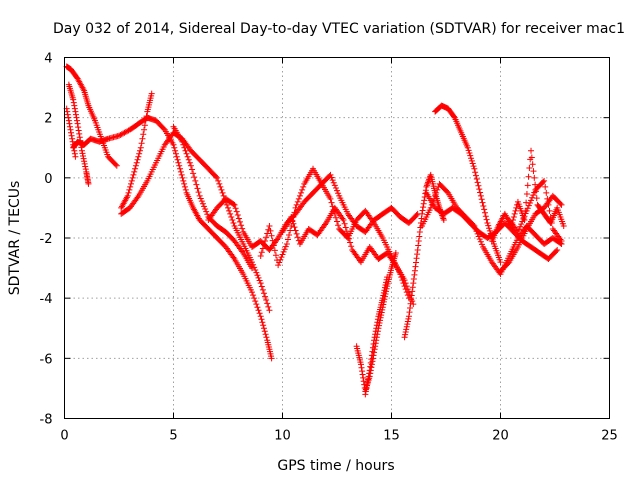 This screenshot has height=480, width=640. I want to click on x-tick-label: 25, so click(609, 436).